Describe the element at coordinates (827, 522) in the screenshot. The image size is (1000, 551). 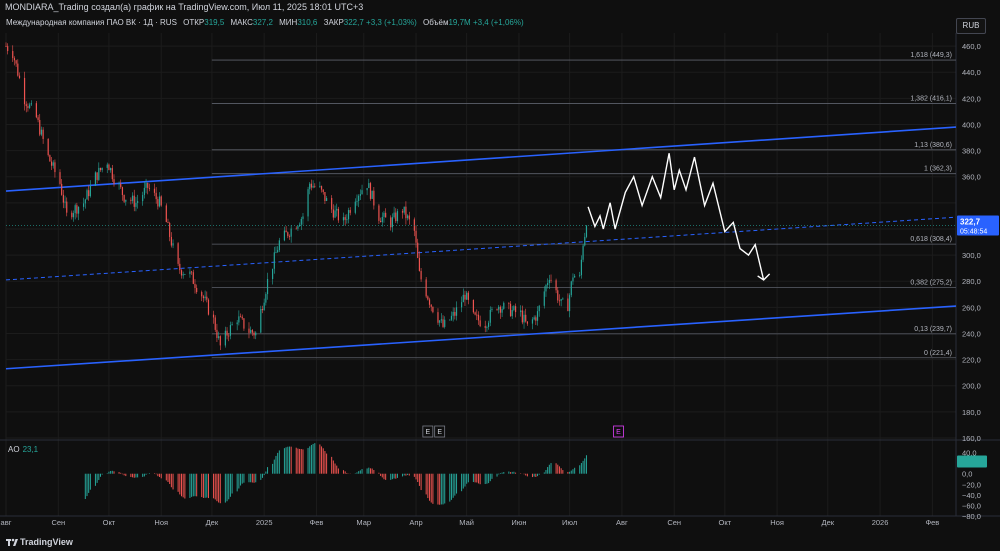
I see `time-tick-label: Дек` at that location.